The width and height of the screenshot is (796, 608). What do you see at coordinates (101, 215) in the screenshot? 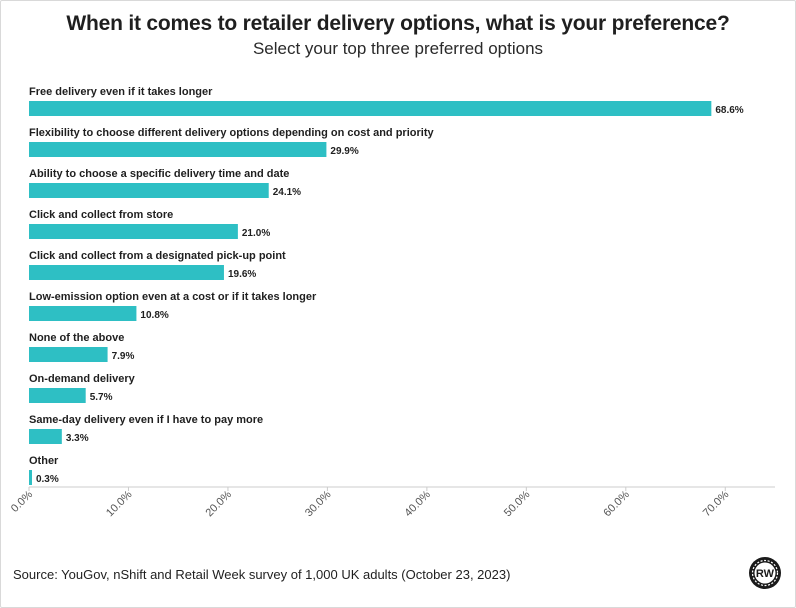
I see `category-label: Click and collect from store` at bounding box center [101, 215].